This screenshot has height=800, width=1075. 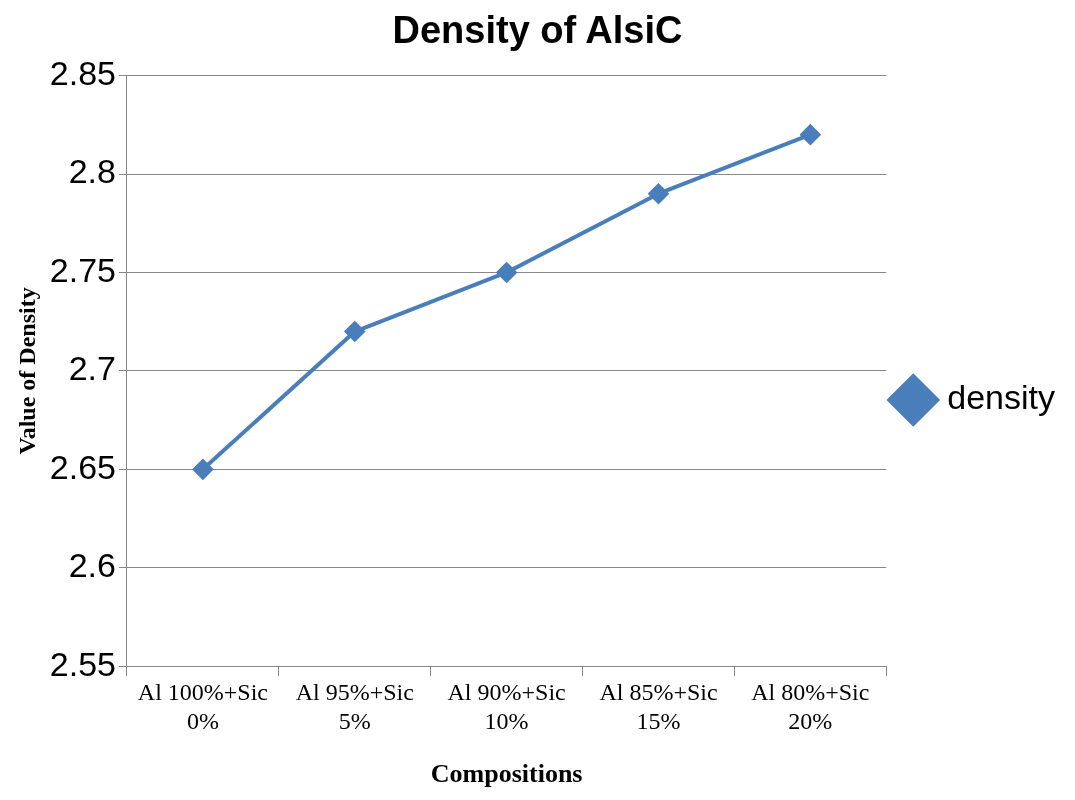 I want to click on x-tick-label: Al 85%+Sic 15%, so click(x=658, y=706).